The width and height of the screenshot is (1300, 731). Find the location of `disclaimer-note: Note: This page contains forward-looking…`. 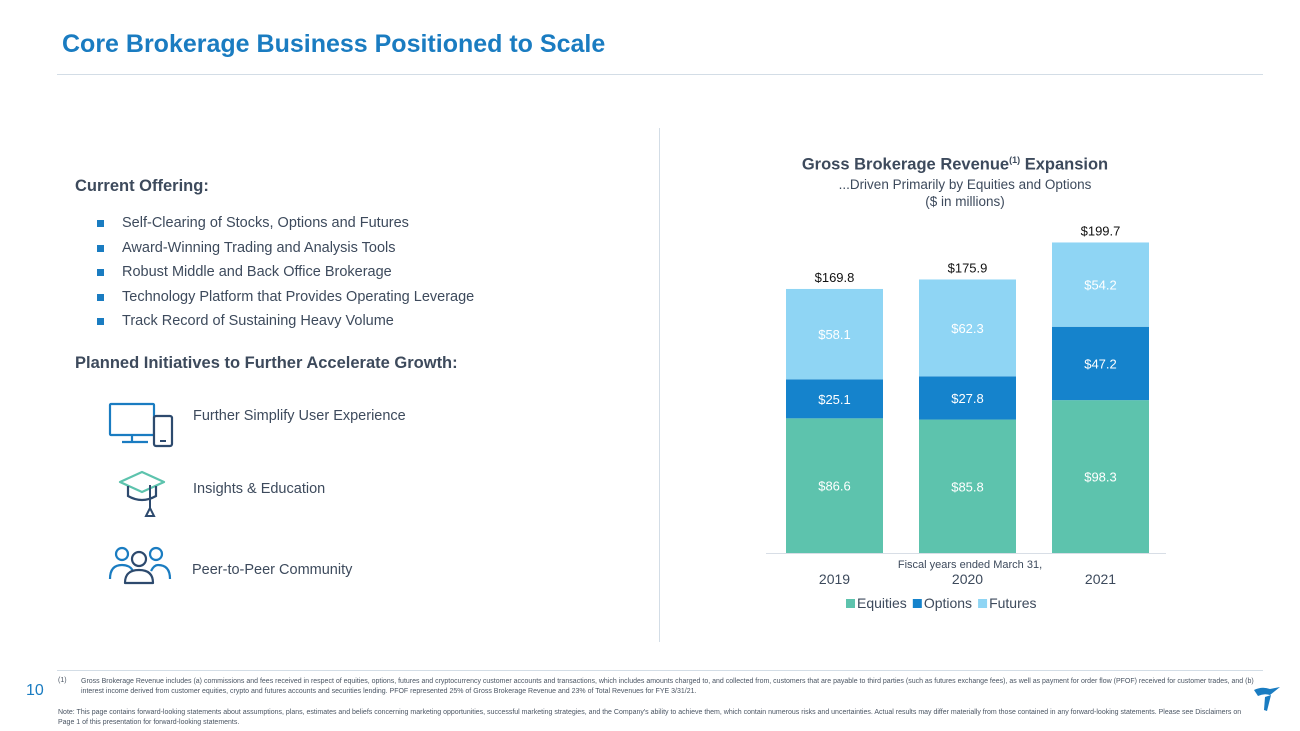

disclaimer-note: Note: This page contains forward-looking… is located at coordinates (650, 717).